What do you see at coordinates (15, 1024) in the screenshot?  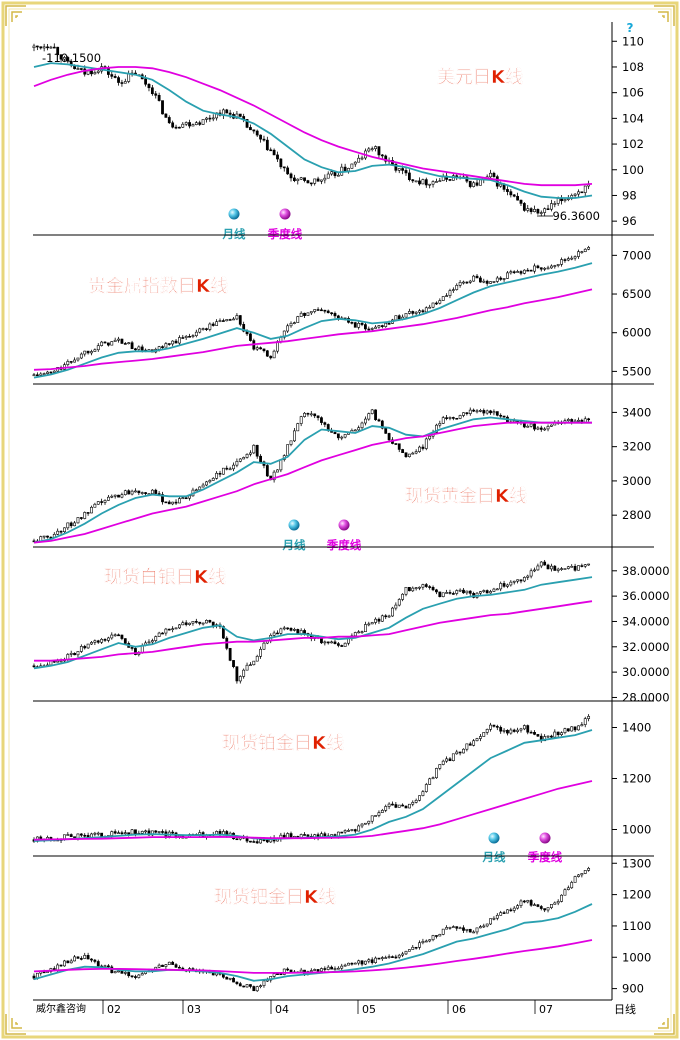 I see `corner-ornament-bl` at bounding box center [15, 1024].